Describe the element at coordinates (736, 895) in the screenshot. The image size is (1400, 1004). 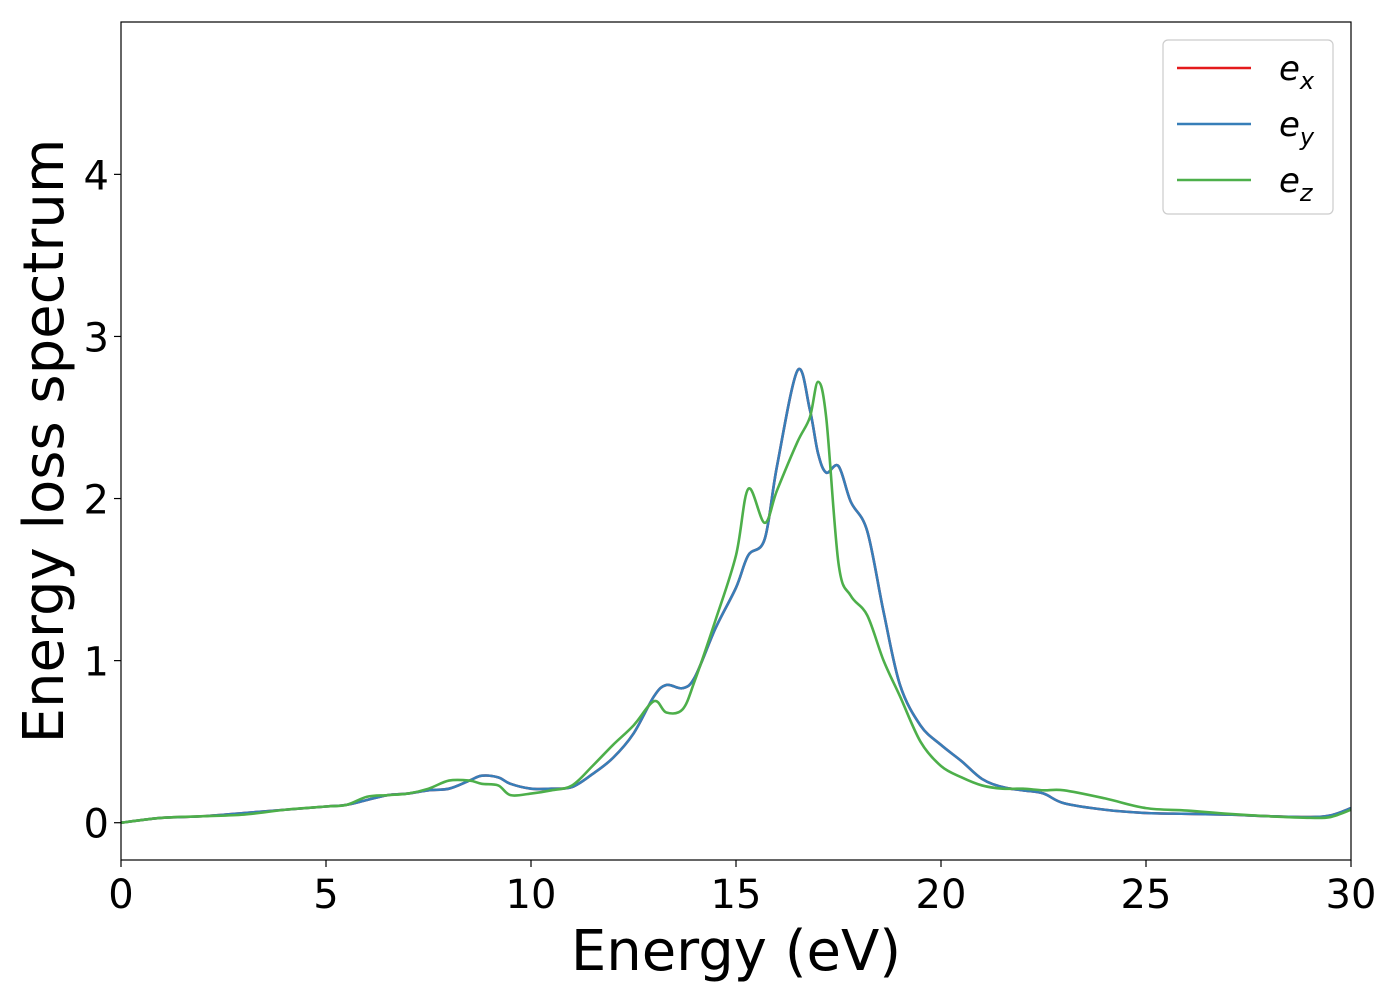
I see `x-tick-label: 15` at that location.